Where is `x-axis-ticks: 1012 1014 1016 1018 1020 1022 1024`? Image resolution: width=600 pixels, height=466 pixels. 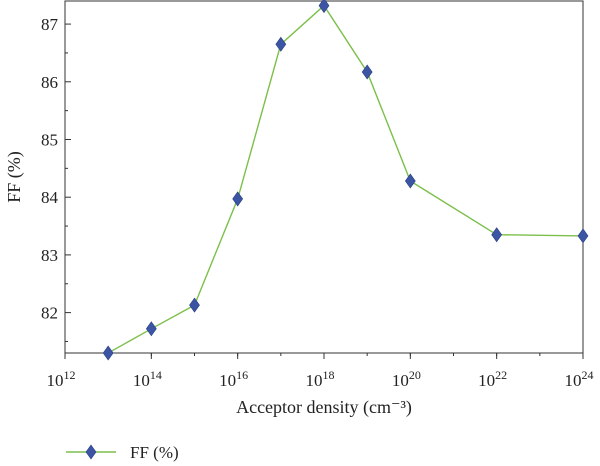
x-axis-ticks: 1012 1014 1016 1018 1020 1022 1024 is located at coordinates (320, 371).